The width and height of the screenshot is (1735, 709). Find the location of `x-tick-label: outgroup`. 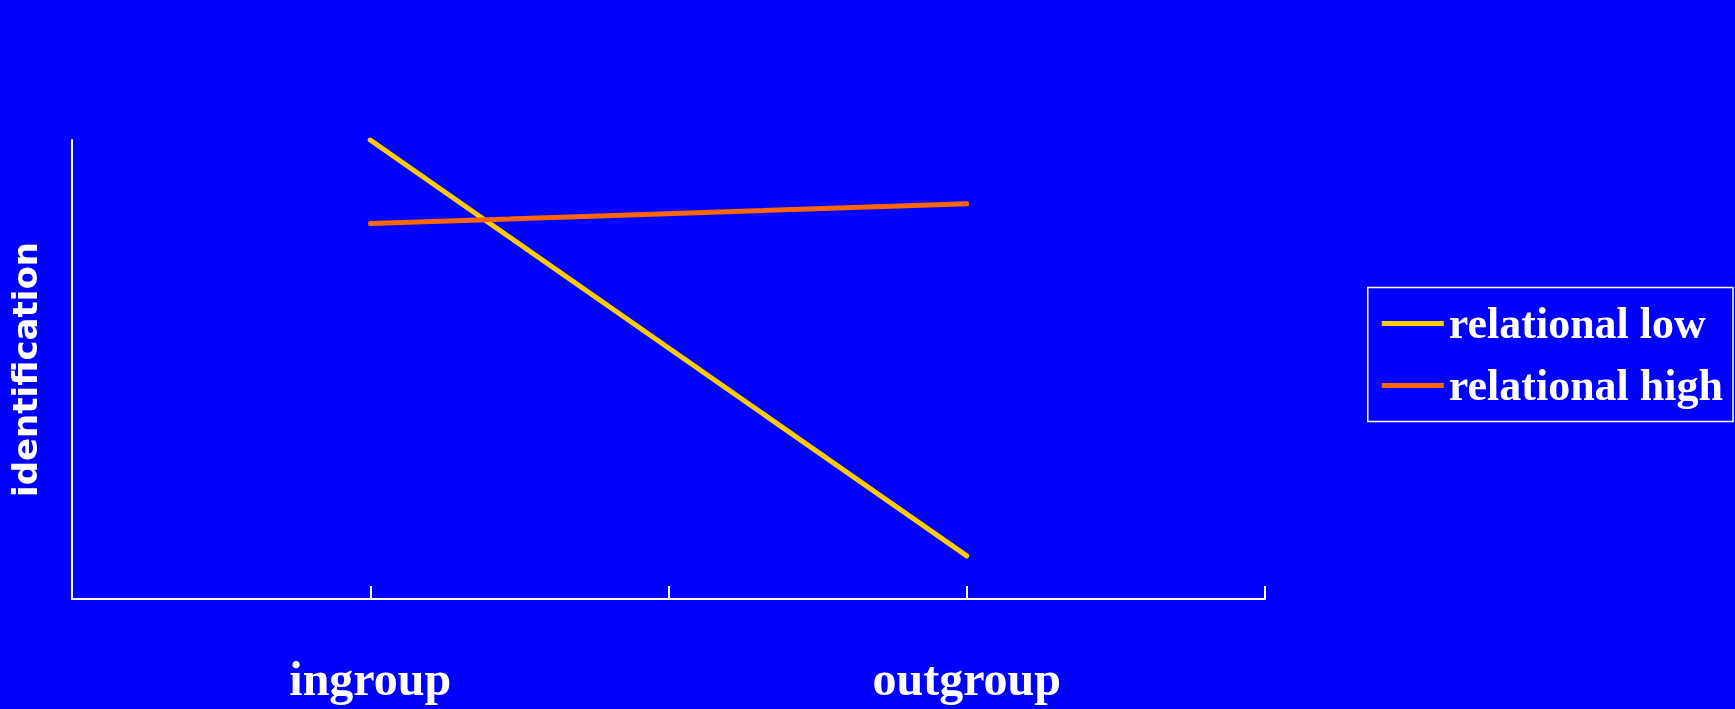

x-tick-label: outgroup is located at coordinates (967, 678).